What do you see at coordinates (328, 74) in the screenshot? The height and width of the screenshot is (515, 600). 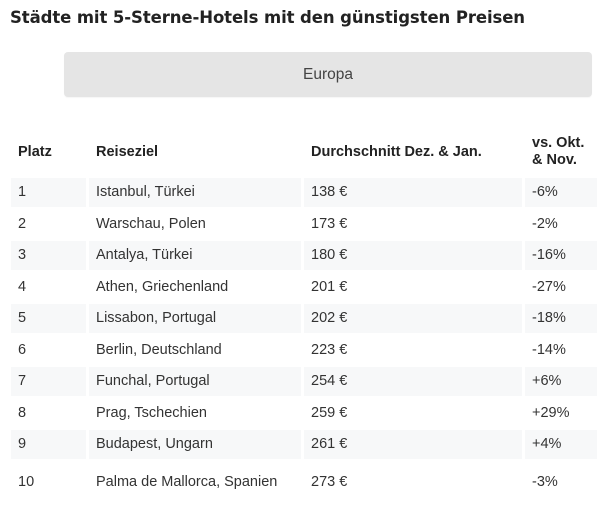 I see `region-selector-button: Europa` at bounding box center [328, 74].